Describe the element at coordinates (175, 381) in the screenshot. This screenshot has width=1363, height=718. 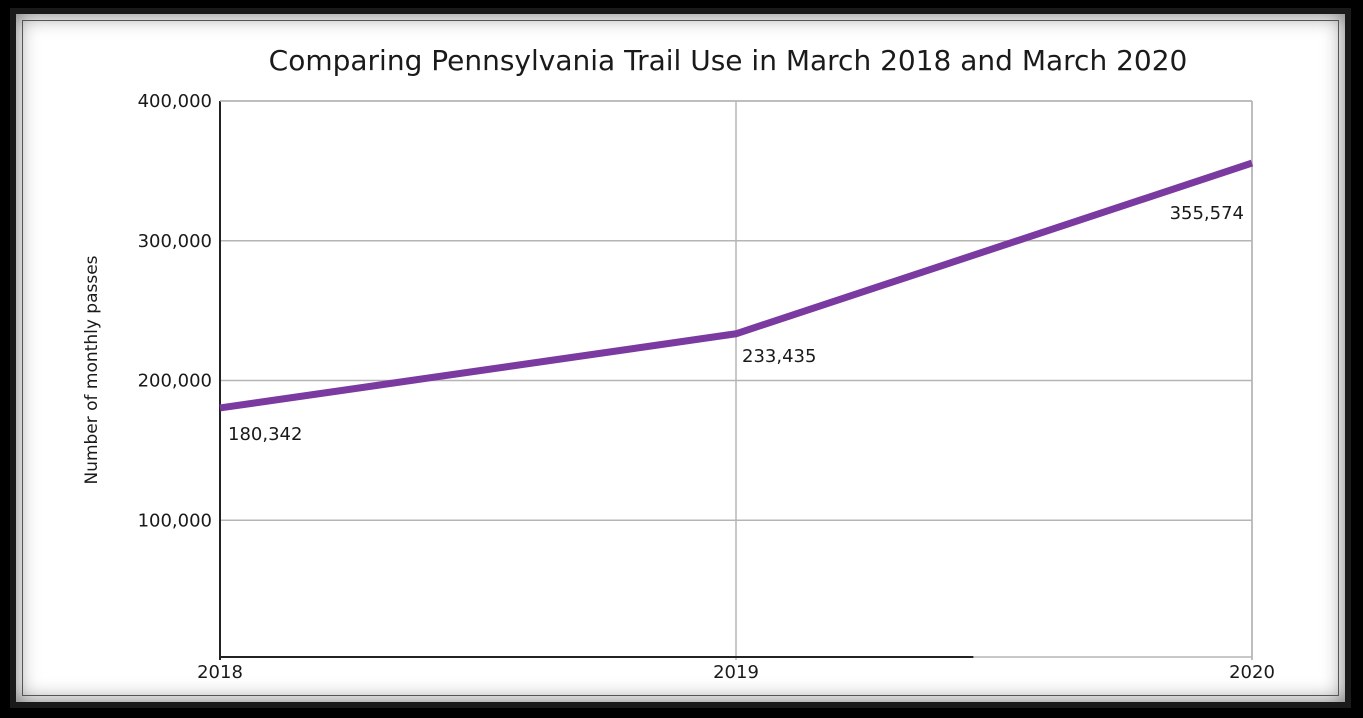
I see `y-tick-label: 200,000` at that location.